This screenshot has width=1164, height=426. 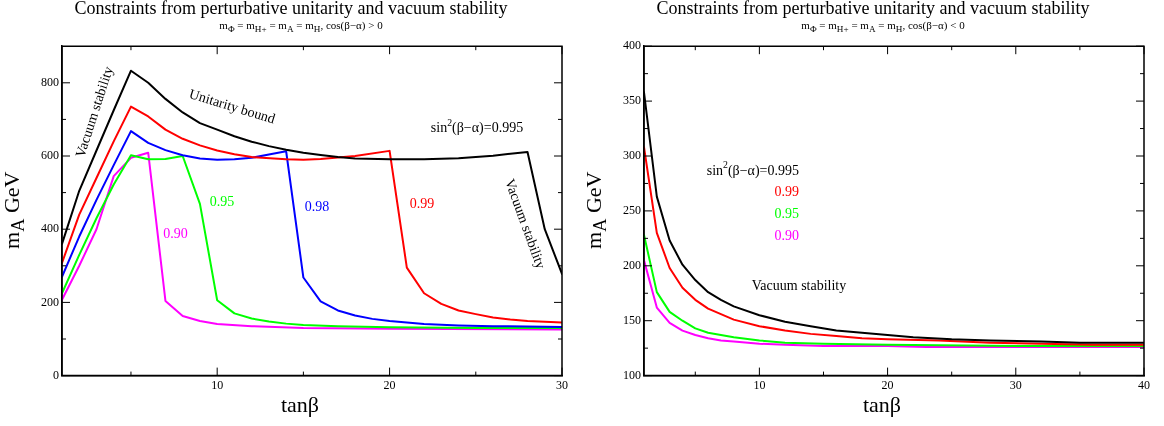 I want to click on series-label: 0.99, so click(x=422, y=203).